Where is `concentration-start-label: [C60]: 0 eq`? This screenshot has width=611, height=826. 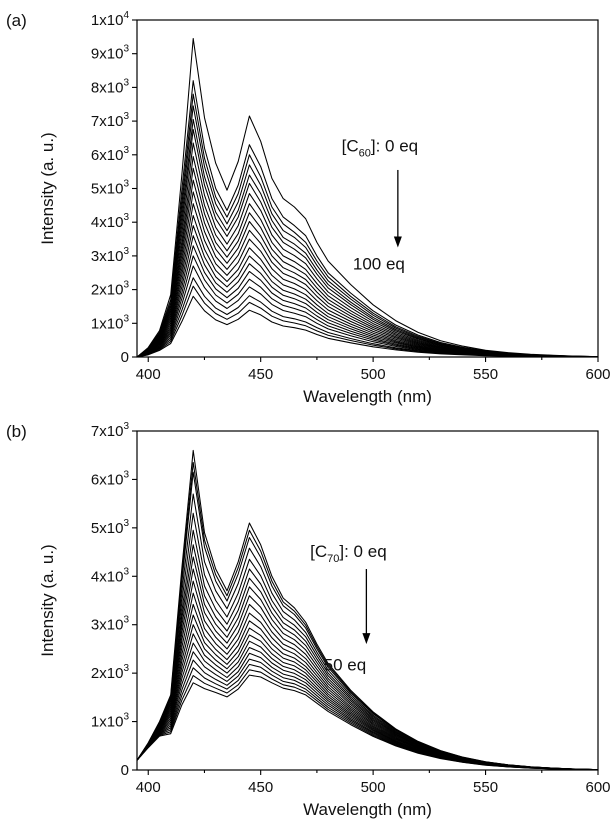 concentration-start-label: [C60]: 0 eq is located at coordinates (380, 147).